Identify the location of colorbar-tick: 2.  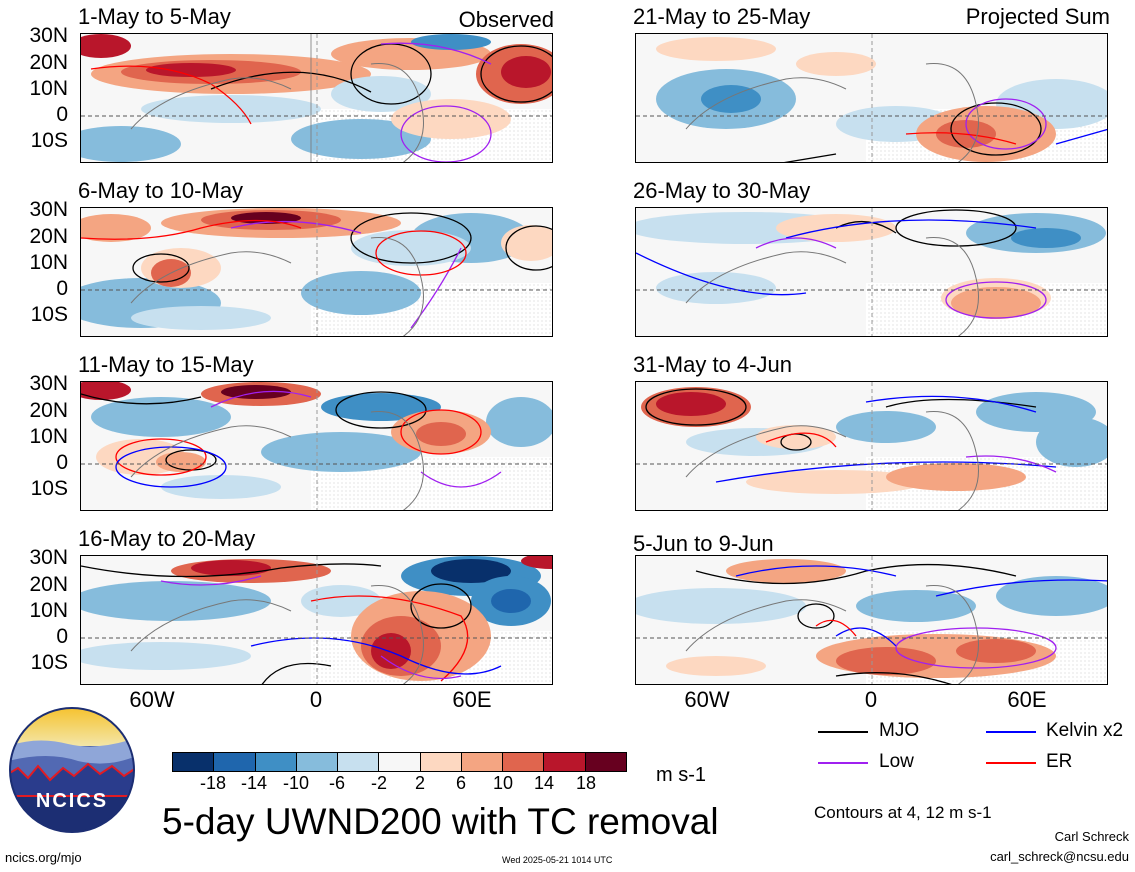
(419, 783).